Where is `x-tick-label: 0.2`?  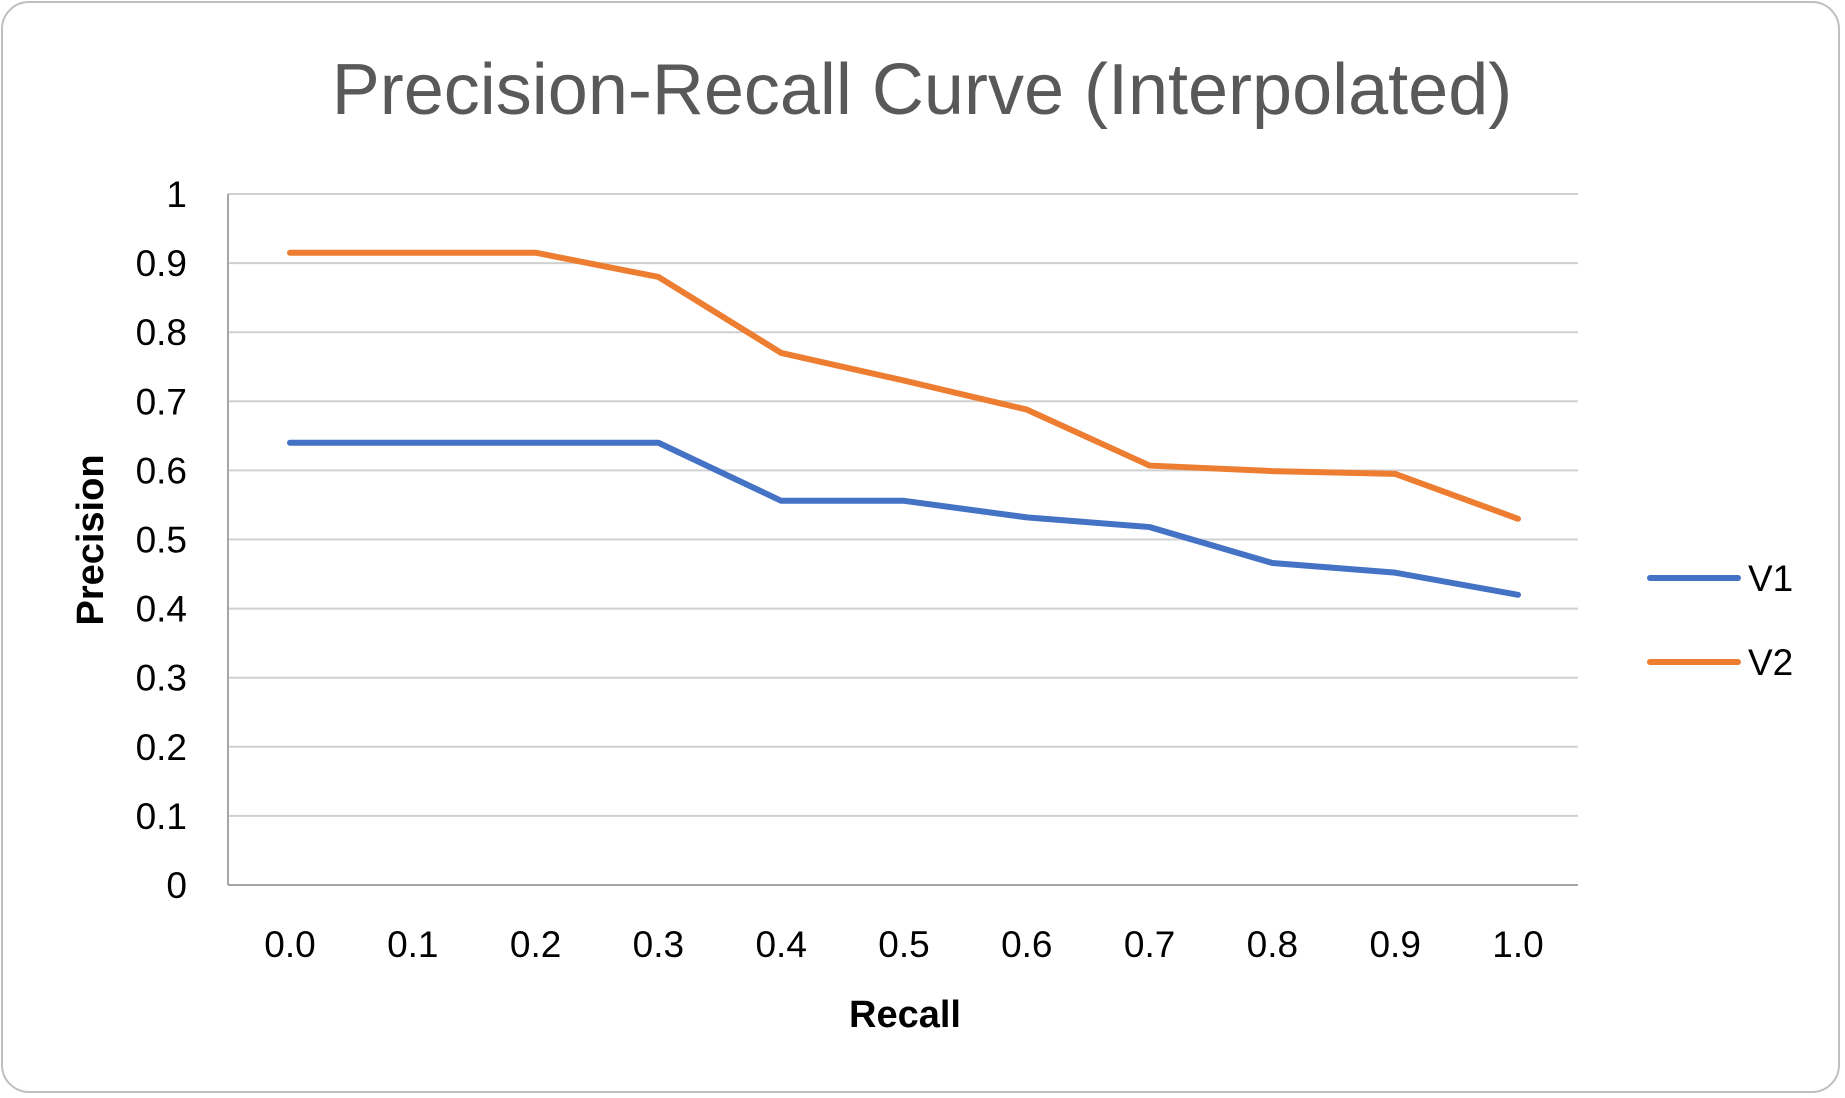 x-tick-label: 0.2 is located at coordinates (535, 944).